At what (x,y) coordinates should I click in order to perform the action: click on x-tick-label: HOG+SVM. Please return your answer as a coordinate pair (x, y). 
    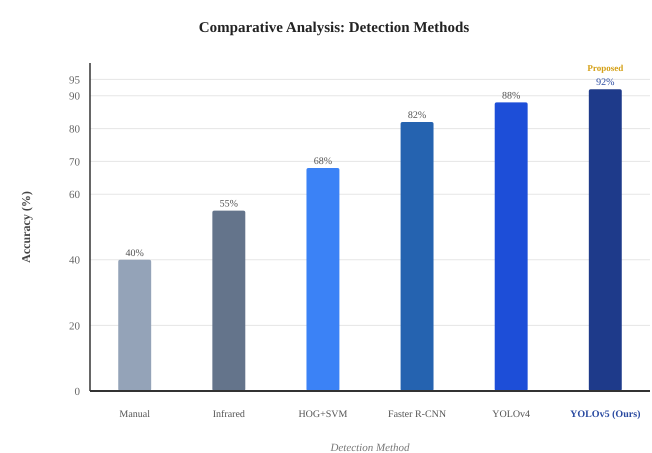
    Looking at the image, I should click on (323, 414).